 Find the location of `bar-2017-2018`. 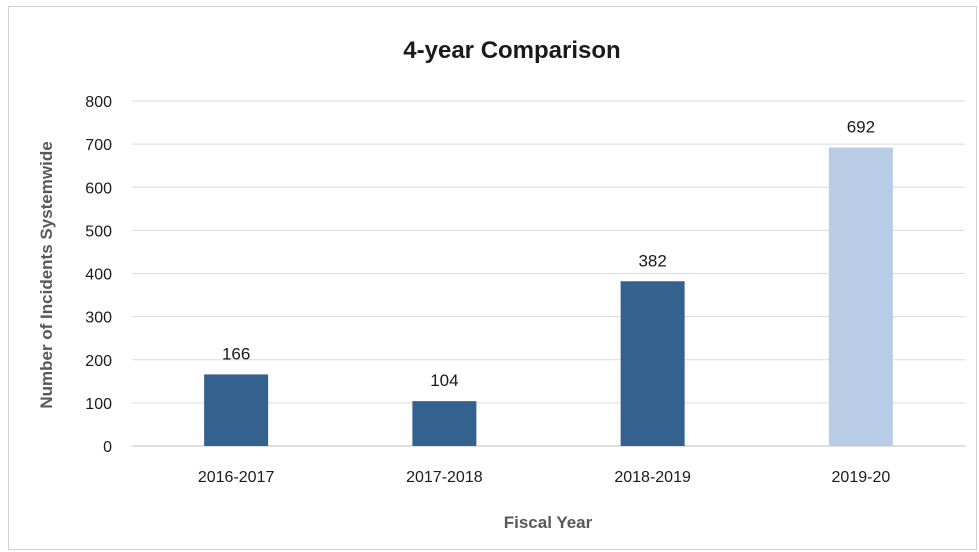

bar-2017-2018 is located at coordinates (444, 423).